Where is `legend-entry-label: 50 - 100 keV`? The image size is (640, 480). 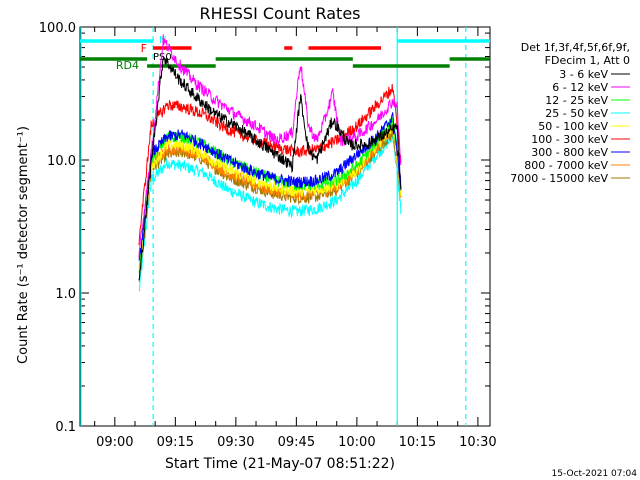
legend-entry-label: 50 - 100 keV is located at coordinates (573, 126).